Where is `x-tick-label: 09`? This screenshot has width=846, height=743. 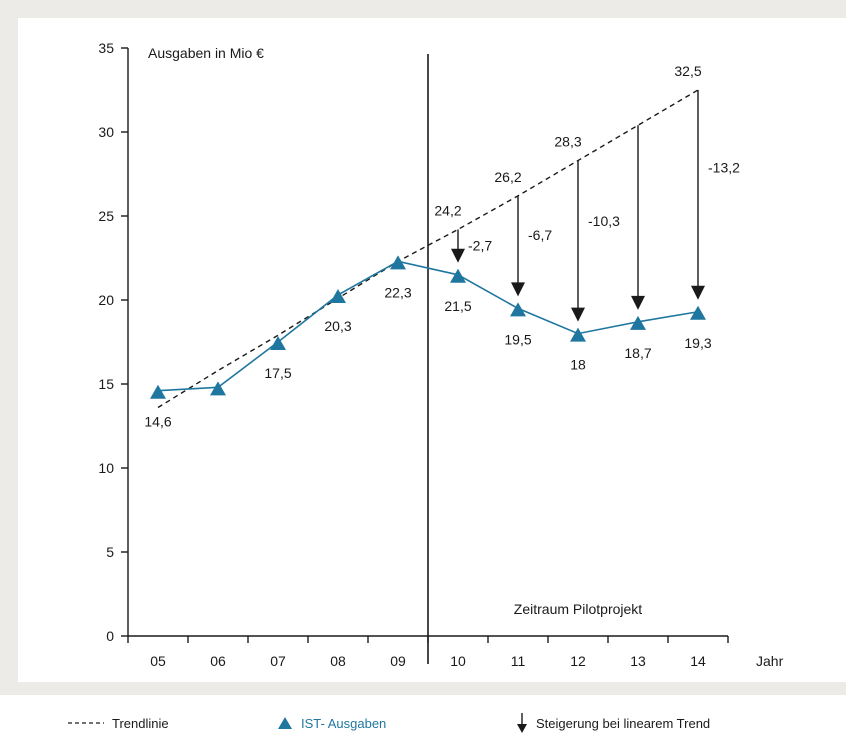
x-tick-label: 09 is located at coordinates (398, 661).